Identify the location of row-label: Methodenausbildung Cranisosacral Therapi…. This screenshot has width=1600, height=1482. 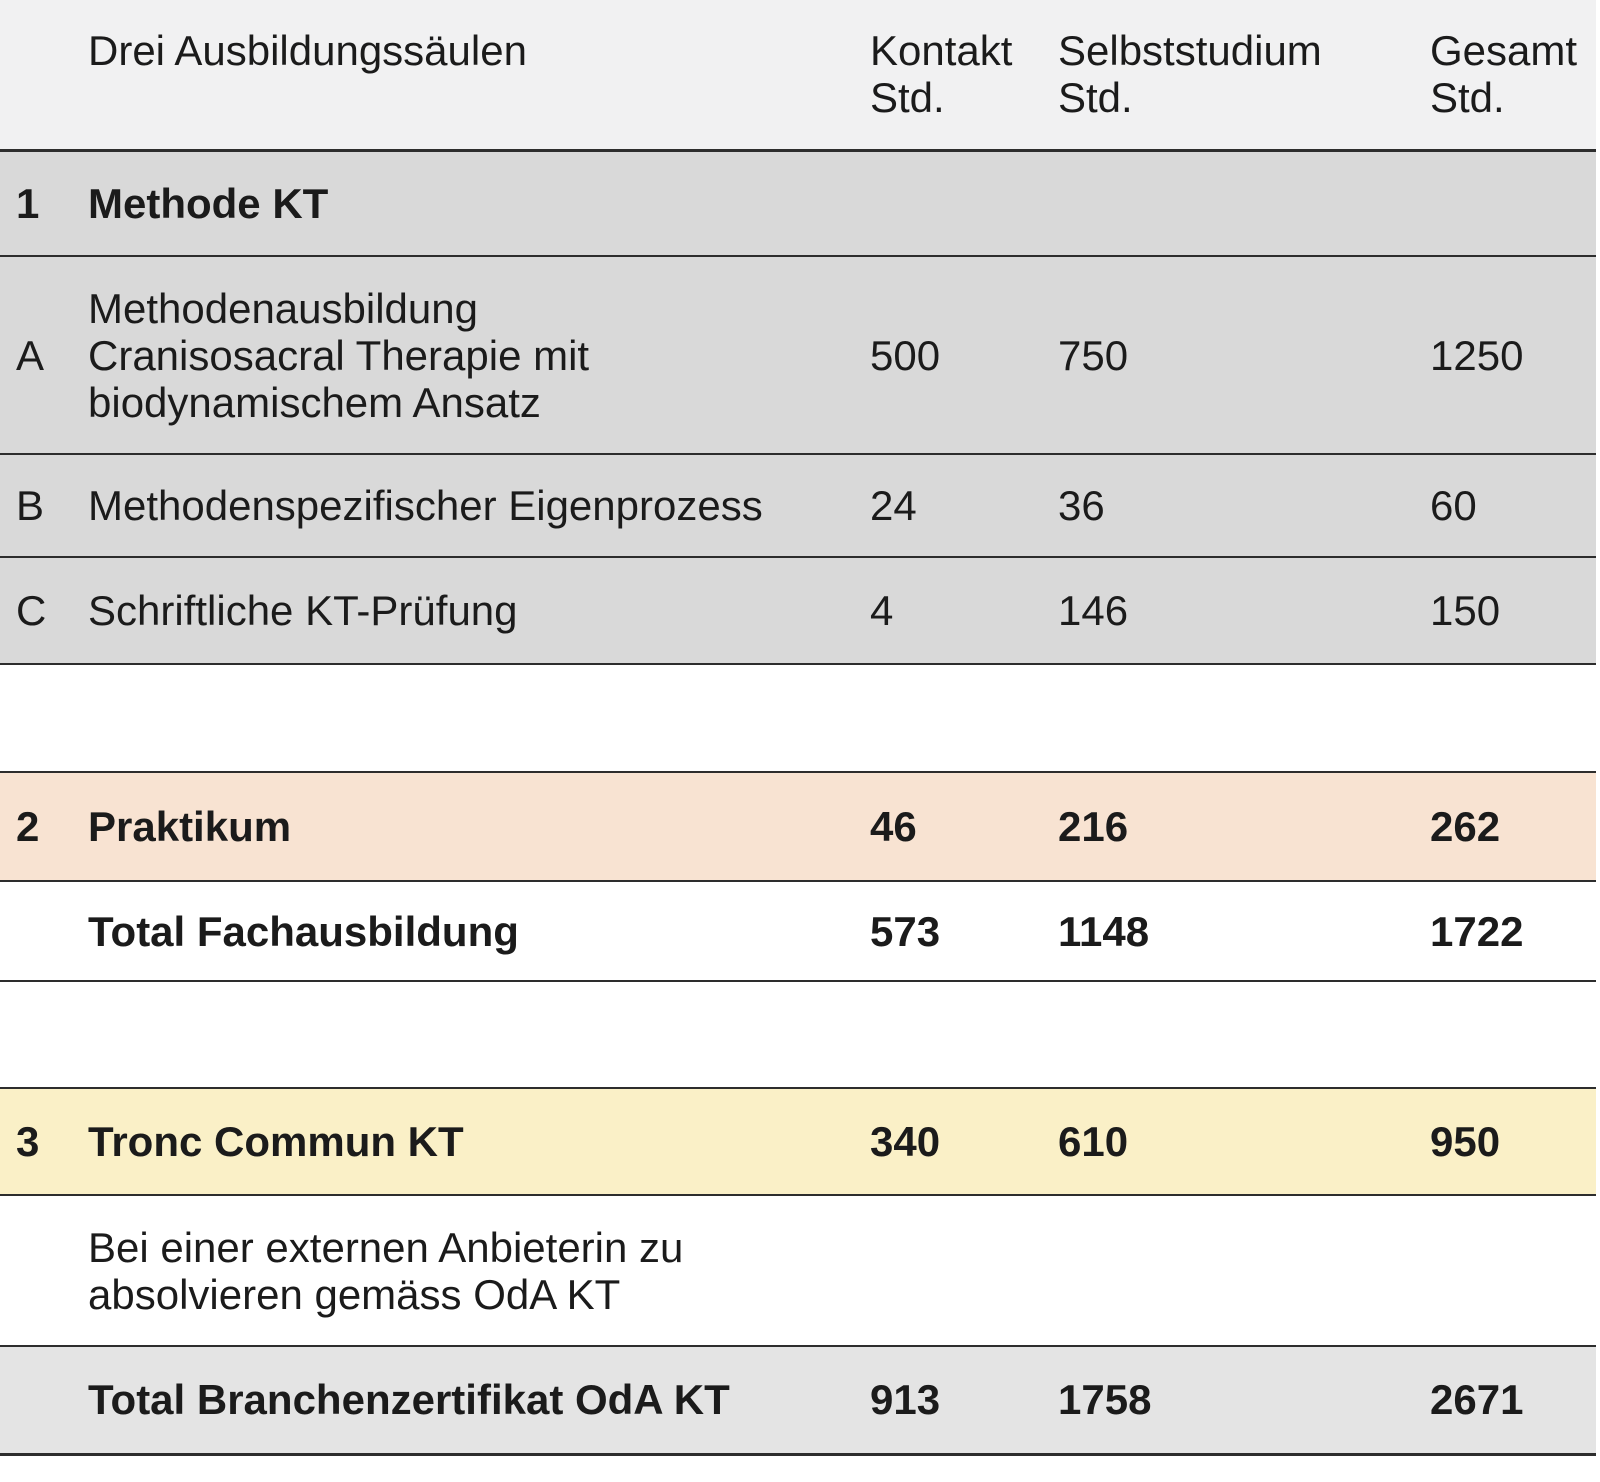
(339, 355).